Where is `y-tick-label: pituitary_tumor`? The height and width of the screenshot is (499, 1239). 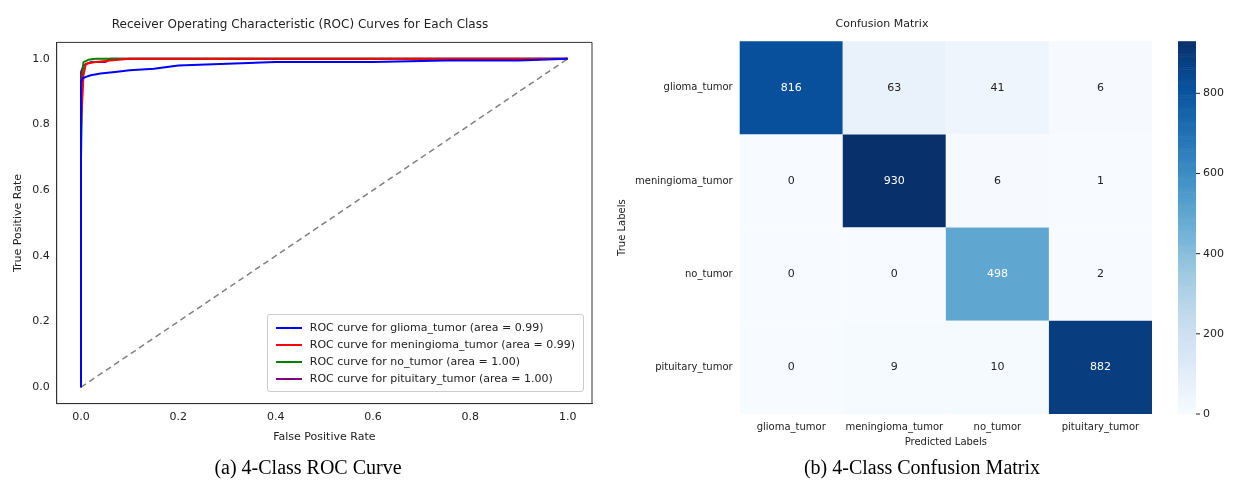
y-tick-label: pituitary_tumor is located at coordinates (694, 366).